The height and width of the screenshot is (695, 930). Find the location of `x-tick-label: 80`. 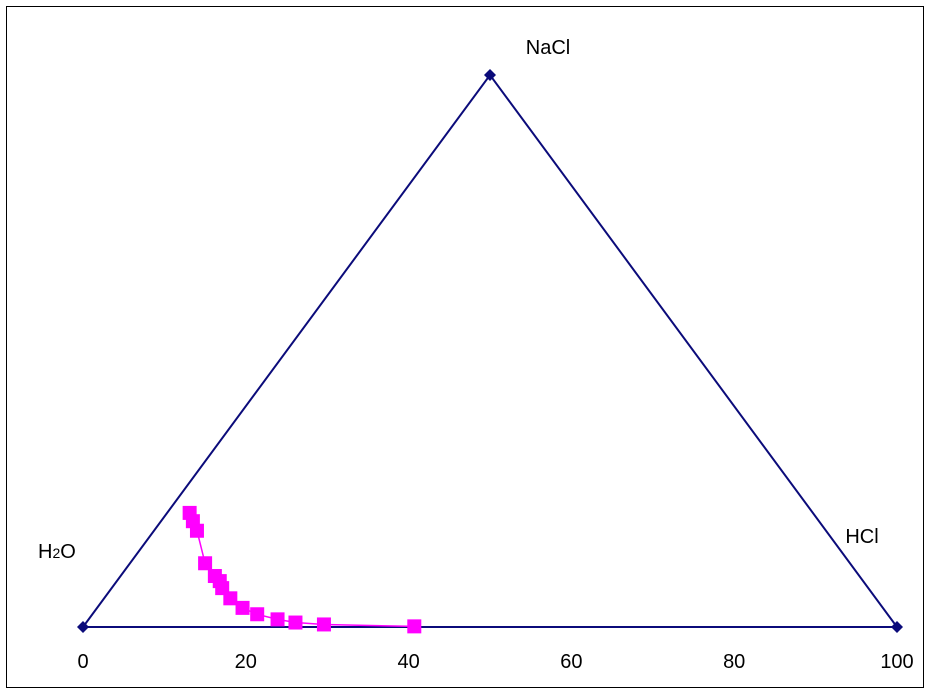

x-tick-label: 80 is located at coordinates (734, 662).